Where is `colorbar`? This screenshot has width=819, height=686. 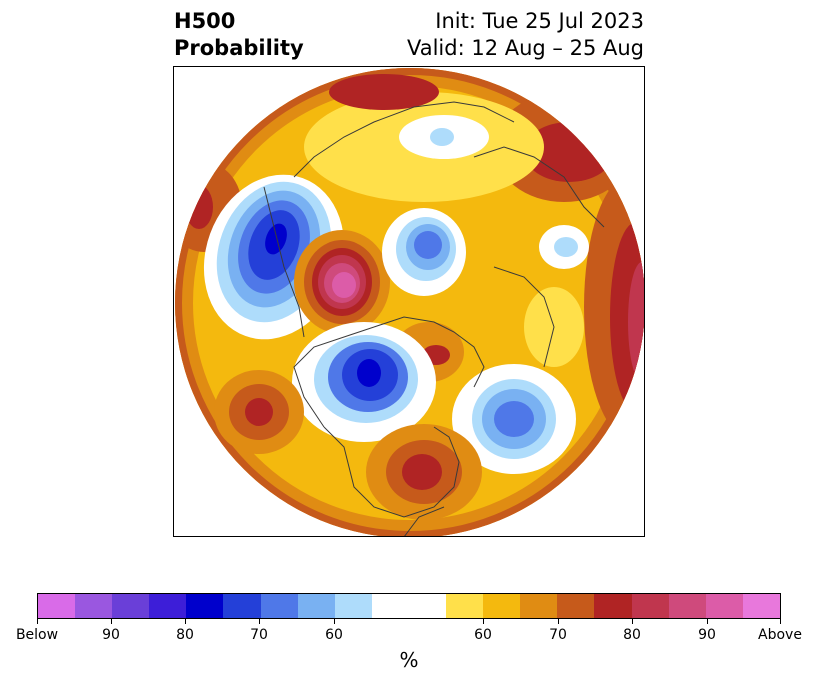 colorbar is located at coordinates (409, 606).